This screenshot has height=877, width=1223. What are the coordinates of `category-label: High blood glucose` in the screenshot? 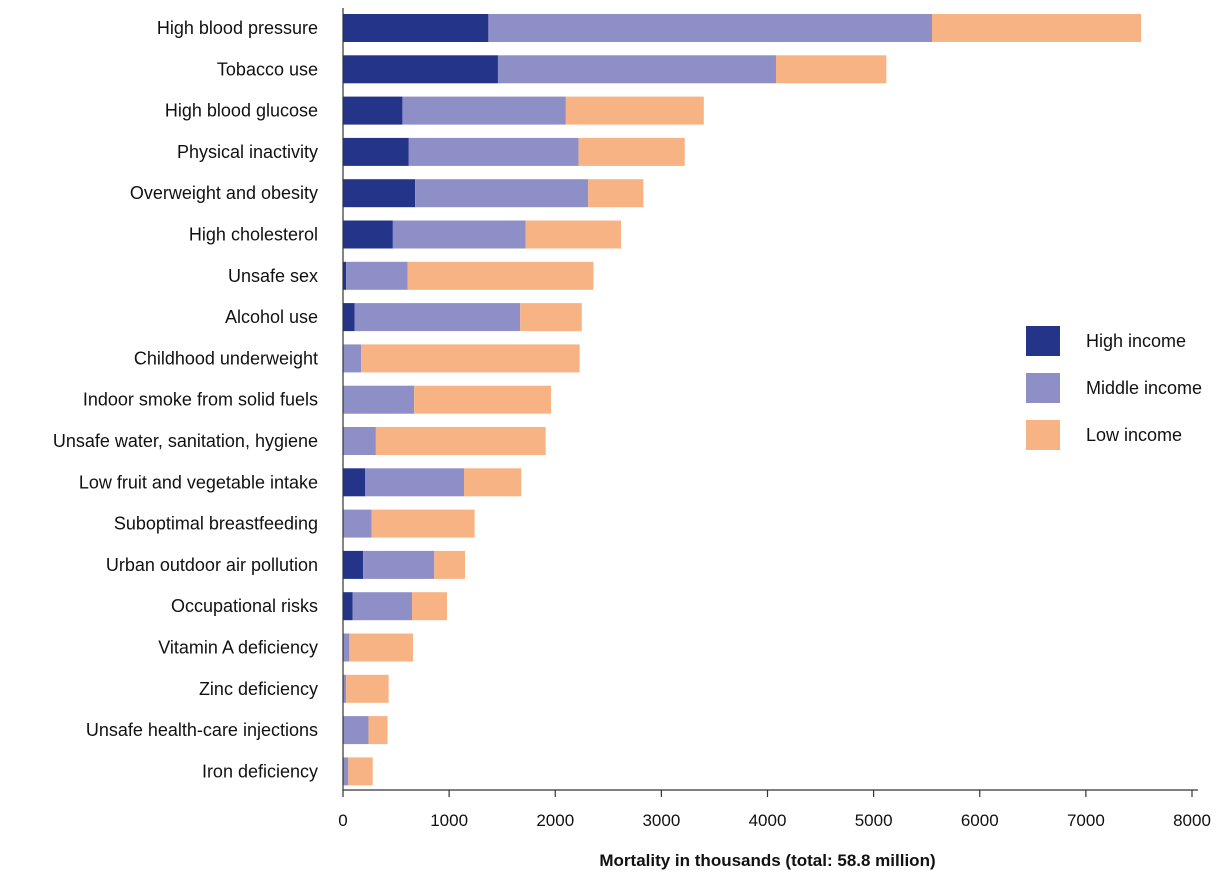 It's located at (241, 111).